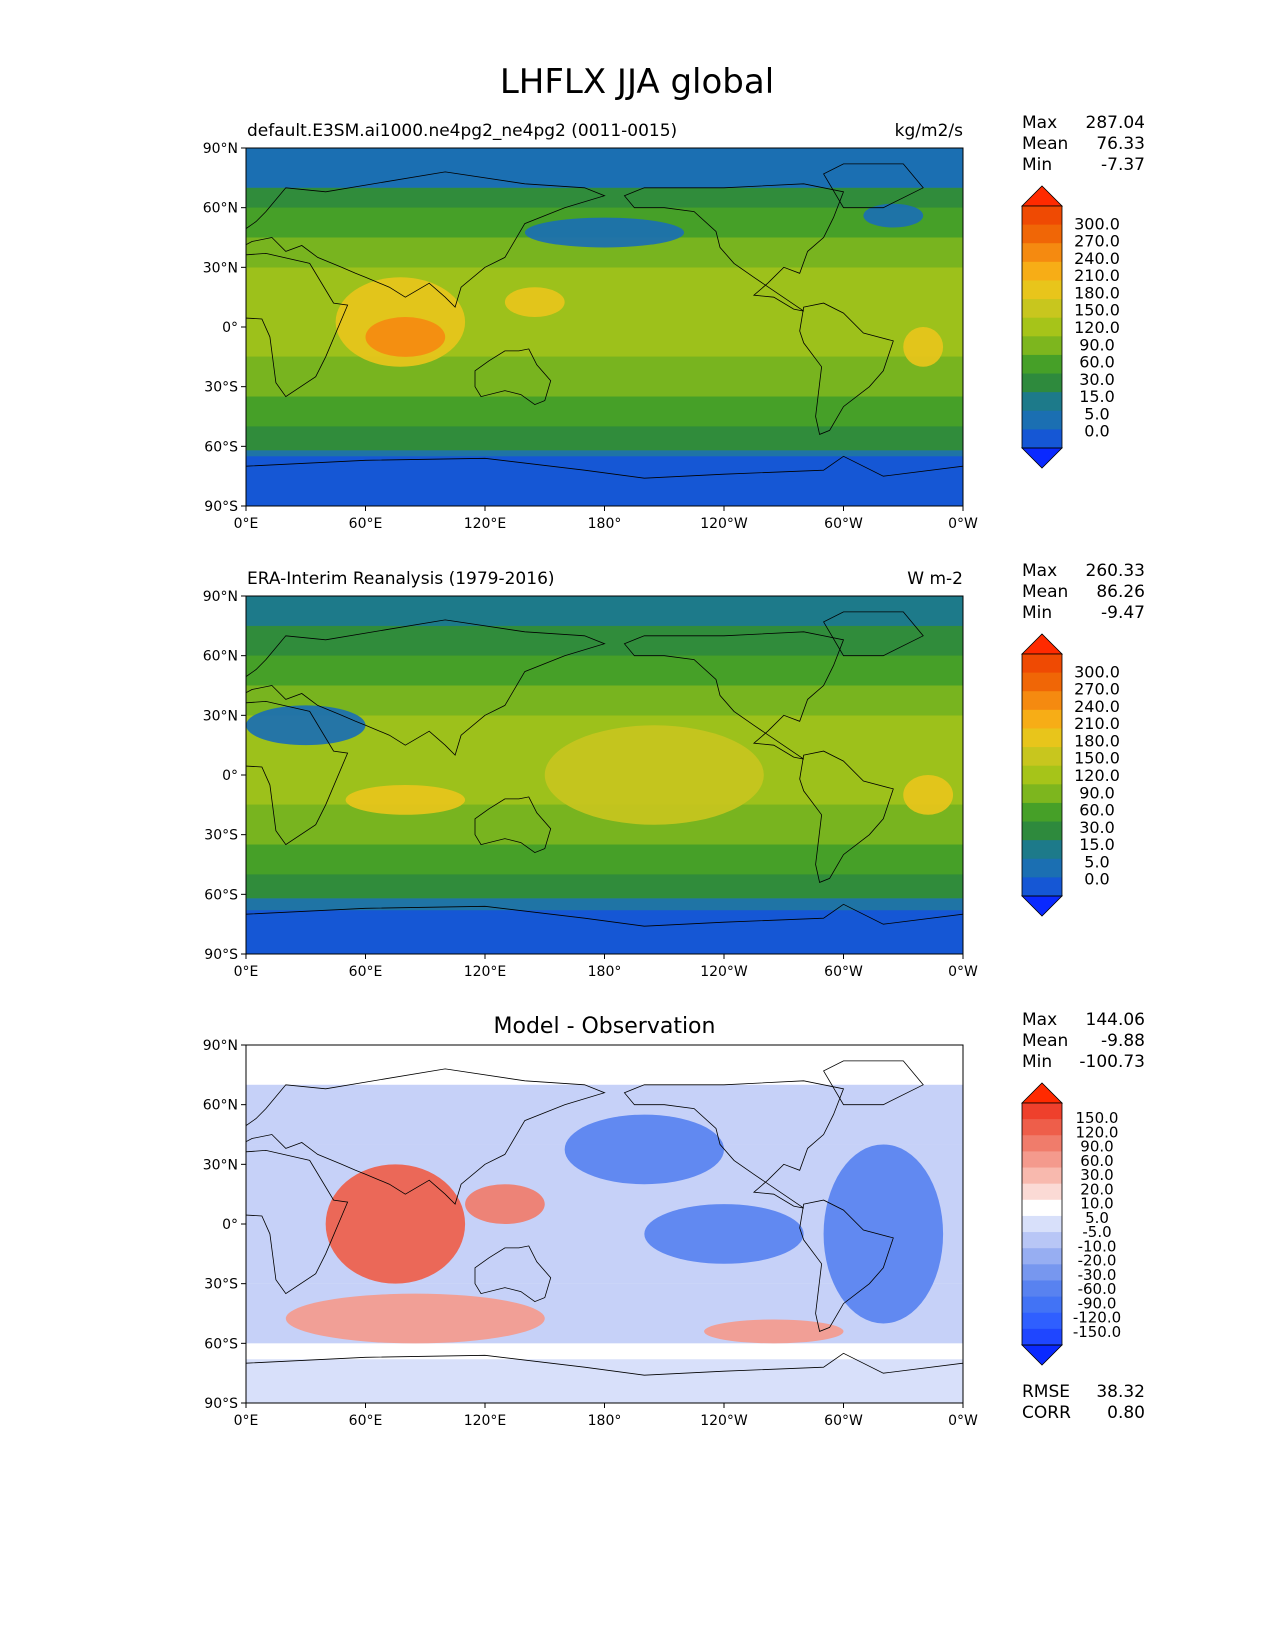 Image resolution: width=1275 pixels, height=1650 pixels. What do you see at coordinates (724, 1234) in the screenshot?
I see `region-tropical-east-pacific-negative` at bounding box center [724, 1234].